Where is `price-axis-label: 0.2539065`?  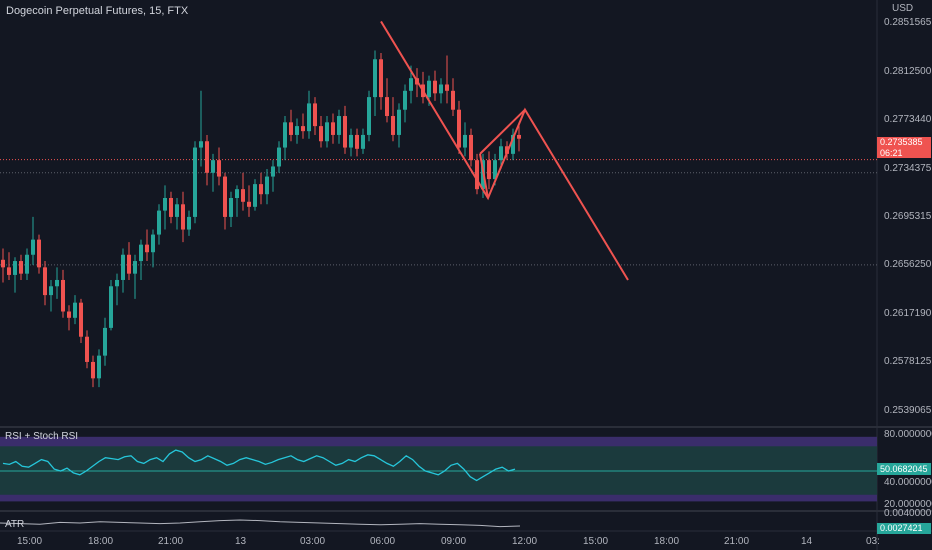 price-axis-label: 0.2539065 is located at coordinates (908, 410).